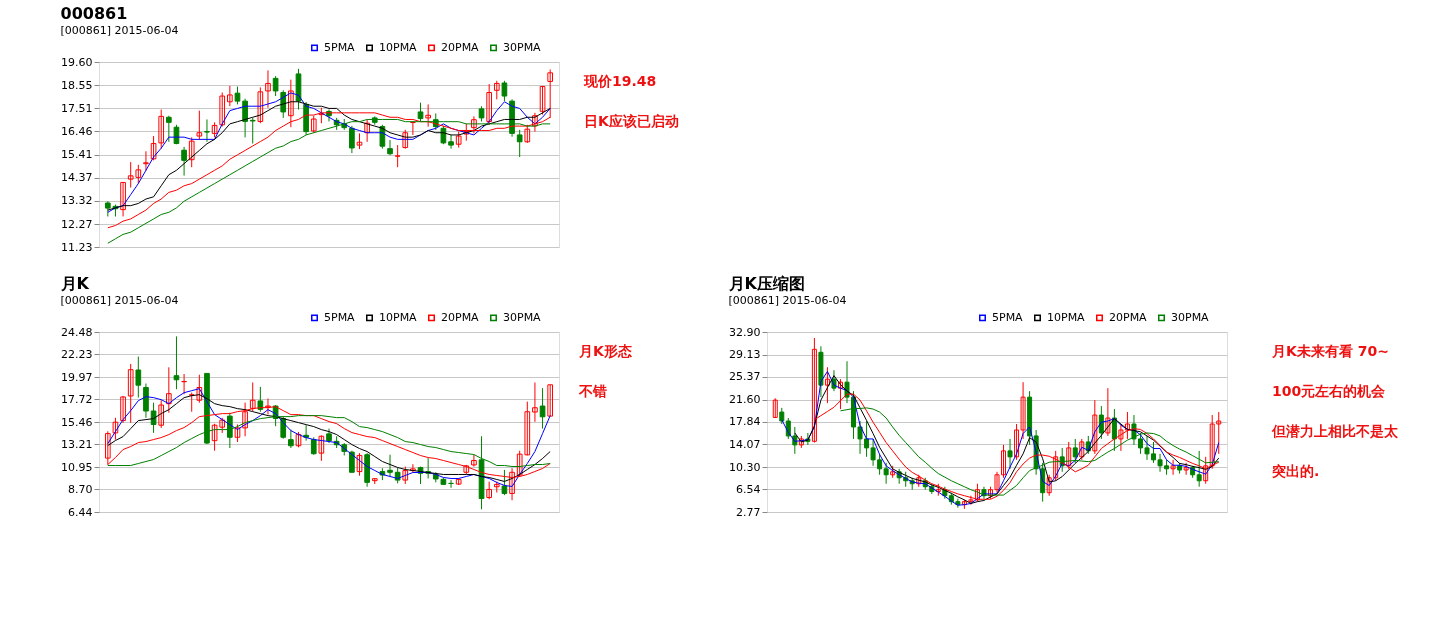 The height and width of the screenshot is (618, 1445). What do you see at coordinates (77, 201) in the screenshot?
I see `y-tick-label: 13.32` at bounding box center [77, 201].